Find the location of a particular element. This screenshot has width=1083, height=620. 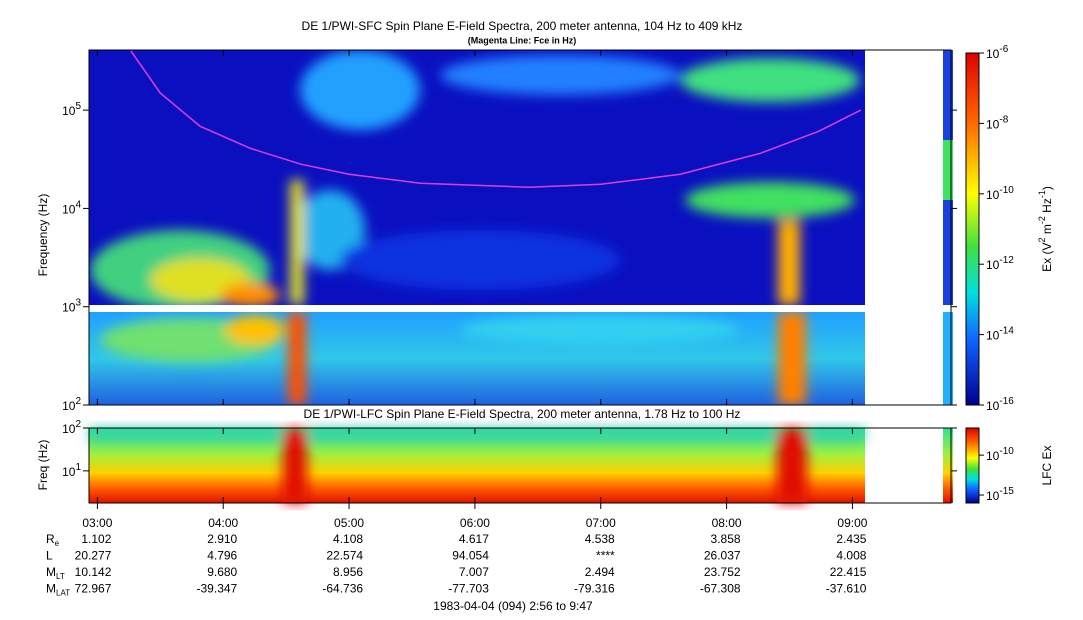

x-tick-label: 08:00 is located at coordinates (727, 523).